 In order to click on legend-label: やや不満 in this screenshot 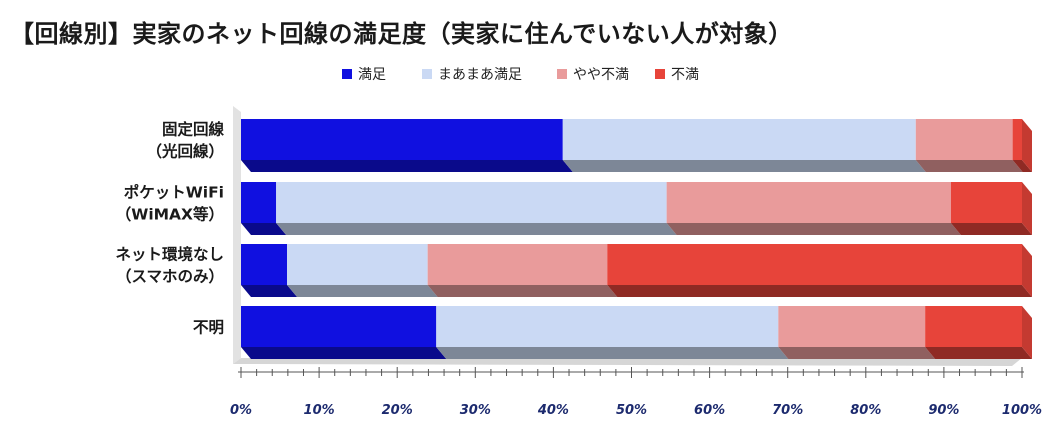, I will do `click(601, 75)`.